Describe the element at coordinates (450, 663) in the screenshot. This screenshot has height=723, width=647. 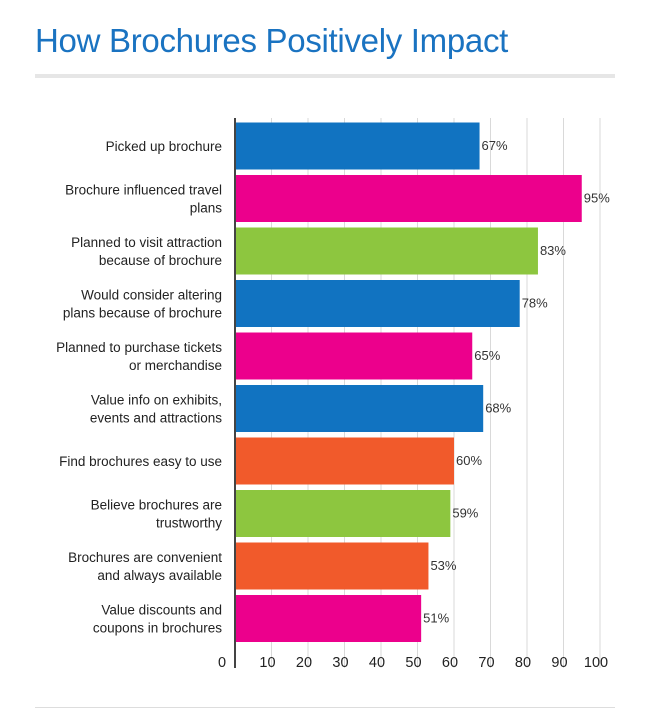
I see `x-tick-60: 60` at that location.